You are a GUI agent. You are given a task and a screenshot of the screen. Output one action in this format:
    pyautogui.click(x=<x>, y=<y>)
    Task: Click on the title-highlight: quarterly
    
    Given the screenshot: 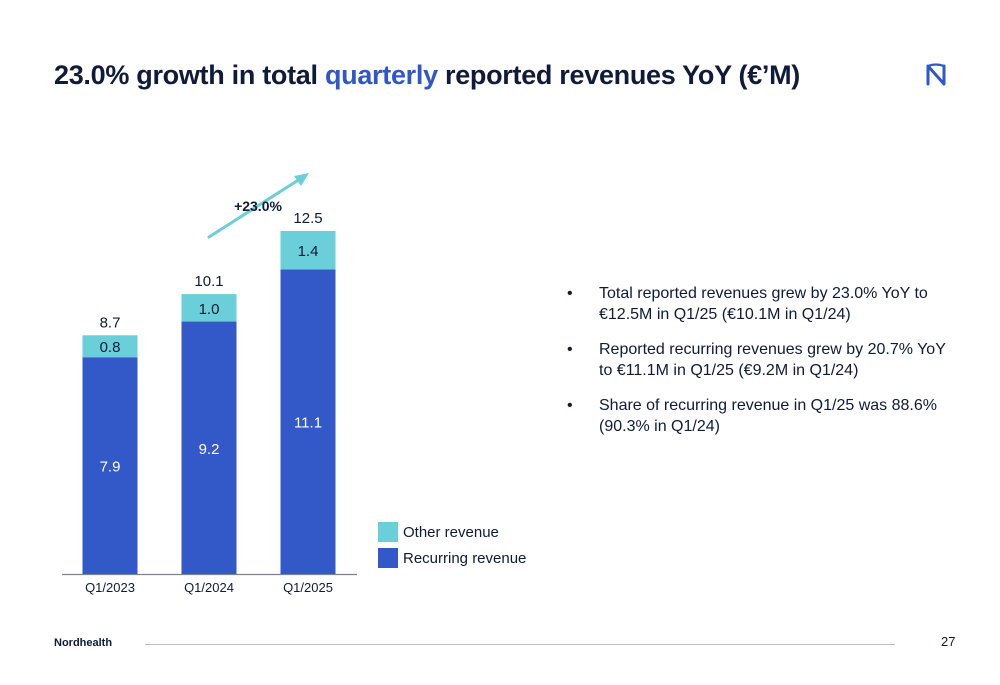 What is the action you would take?
    pyautogui.click(x=381, y=75)
    